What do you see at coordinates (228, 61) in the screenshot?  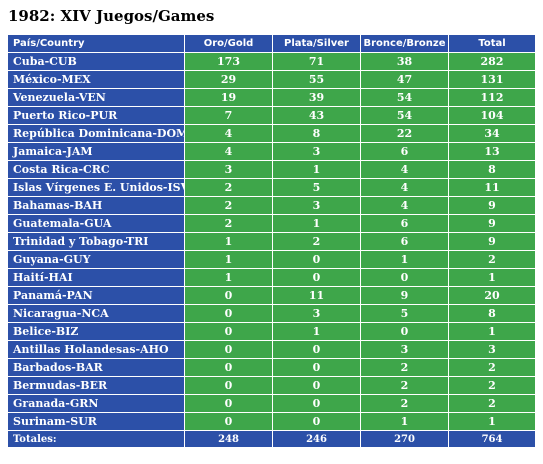 I see `gold-cell: 173` at bounding box center [228, 61].